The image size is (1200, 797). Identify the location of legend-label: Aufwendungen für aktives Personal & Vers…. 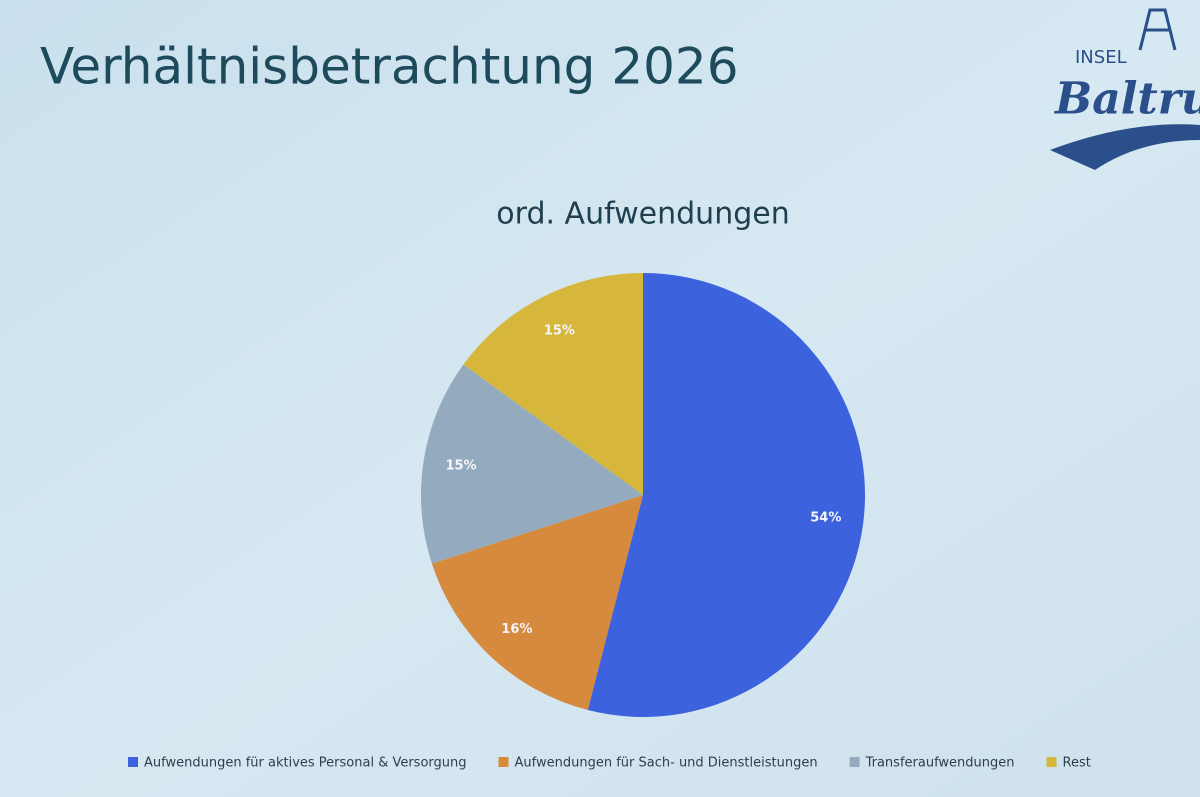
(305, 763).